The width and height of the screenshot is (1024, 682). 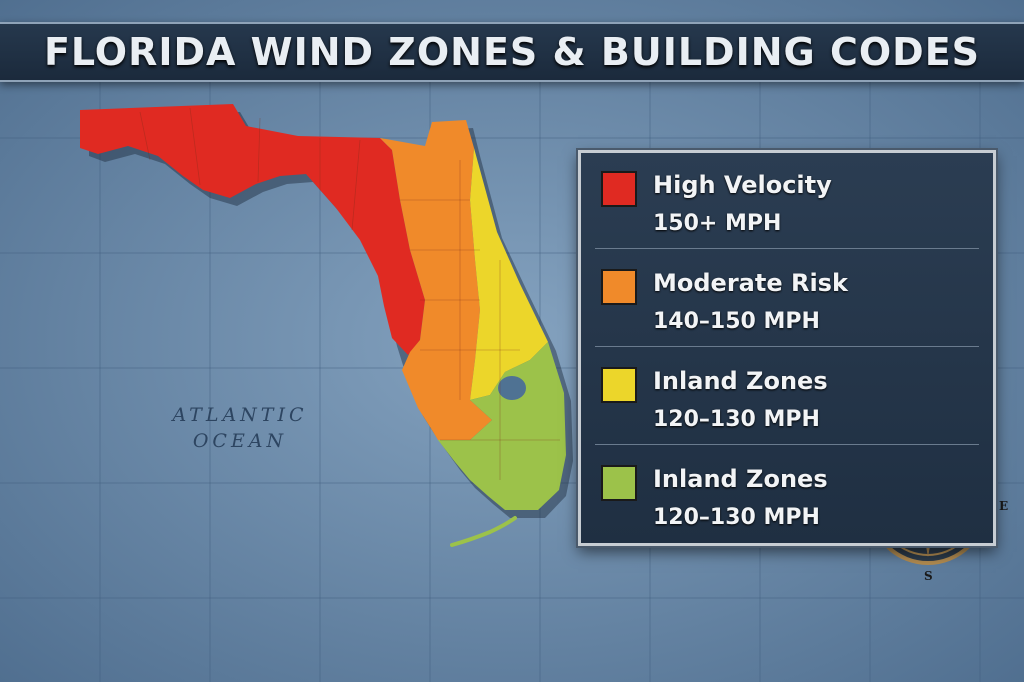 I want to click on legend-item-high-velocity: High Velocity 150+ MPH, so click(x=787, y=201).